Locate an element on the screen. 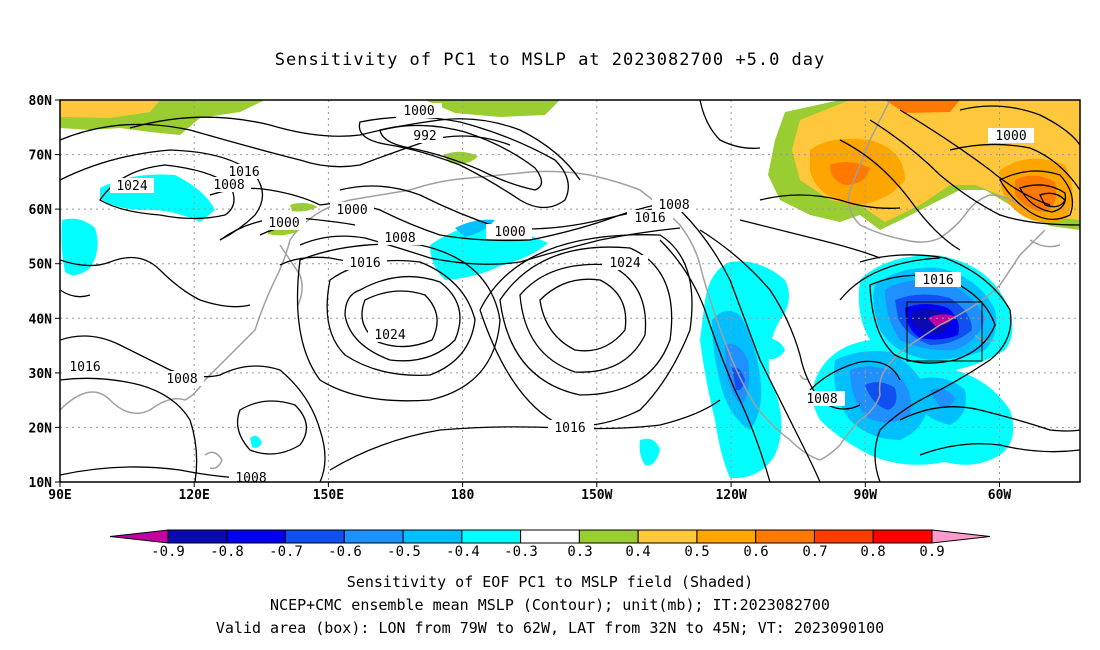 Image resolution: width=1100 pixels, height=650 pixels. positive-region-n is located at coordinates (492, 108).